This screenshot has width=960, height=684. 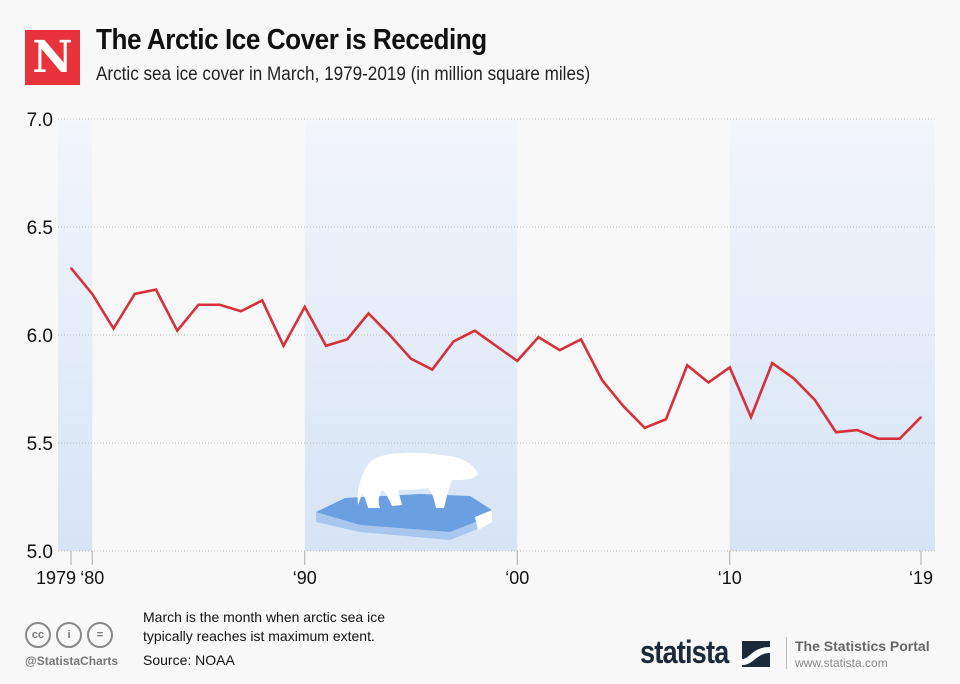 What do you see at coordinates (100, 635) in the screenshot?
I see `no-derivatives-icon: =` at bounding box center [100, 635].